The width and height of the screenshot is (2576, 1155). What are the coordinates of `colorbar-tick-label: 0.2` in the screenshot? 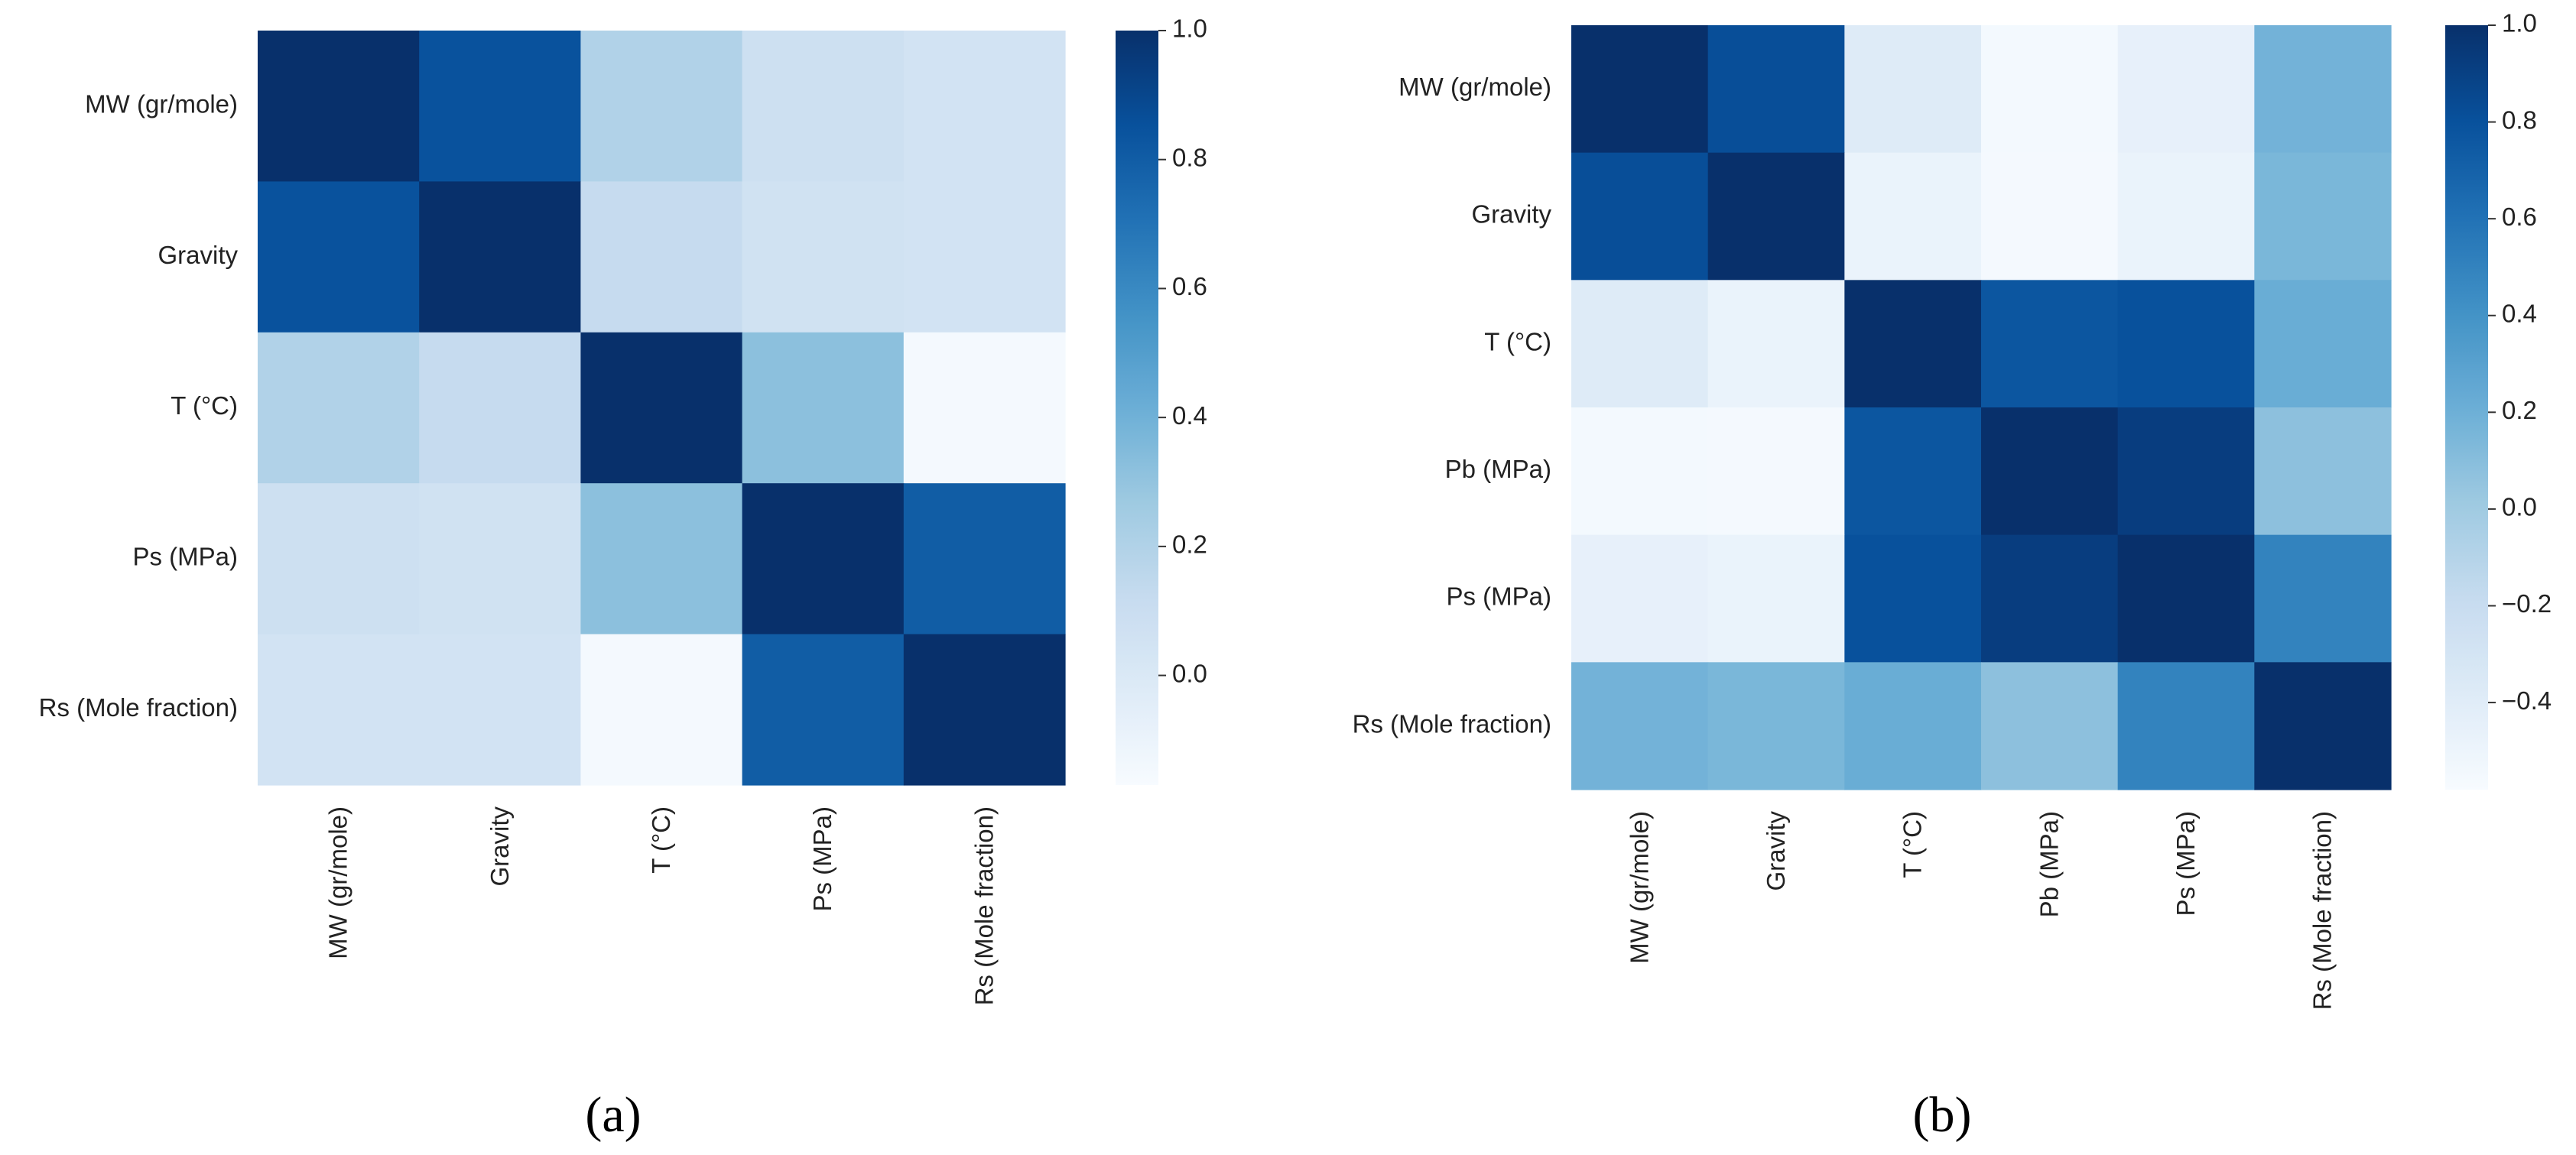 It's located at (2520, 410).